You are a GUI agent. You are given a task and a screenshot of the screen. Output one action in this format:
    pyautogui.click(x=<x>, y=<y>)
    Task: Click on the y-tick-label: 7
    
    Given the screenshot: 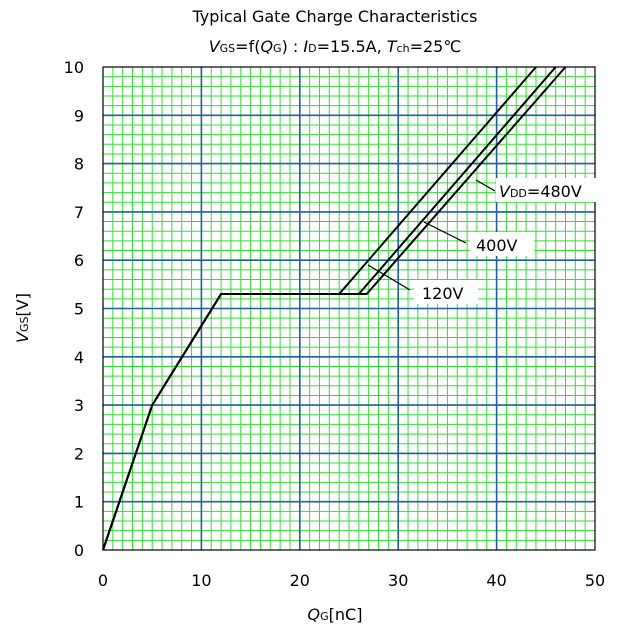 What is the action you would take?
    pyautogui.click(x=79, y=212)
    